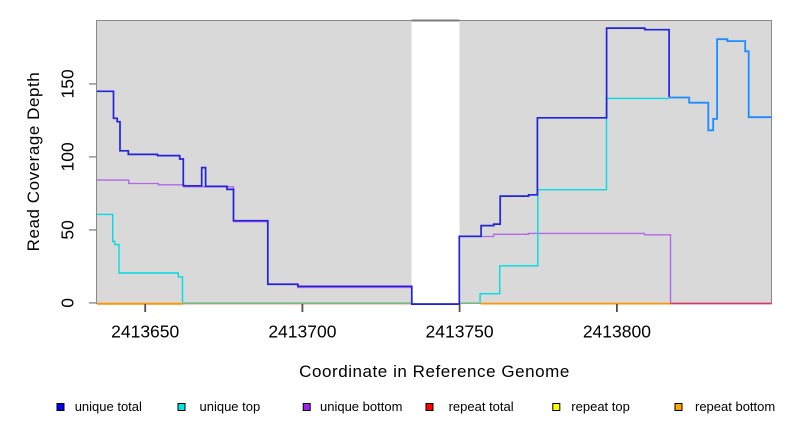 Image resolution: width=792 pixels, height=432 pixels. What do you see at coordinates (302, 332) in the screenshot?
I see `svg-text: 2413700` at bounding box center [302, 332].